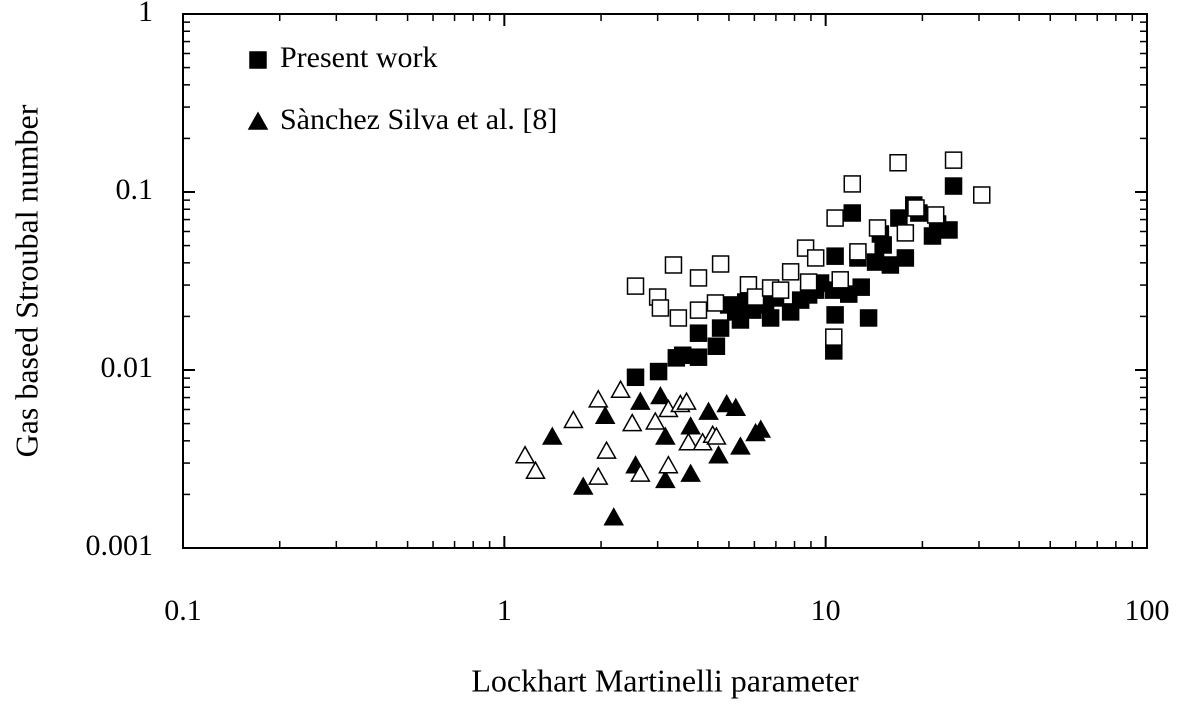  What do you see at coordinates (135, 189) in the screenshot?
I see `y-tick-label: 0.1` at bounding box center [135, 189].